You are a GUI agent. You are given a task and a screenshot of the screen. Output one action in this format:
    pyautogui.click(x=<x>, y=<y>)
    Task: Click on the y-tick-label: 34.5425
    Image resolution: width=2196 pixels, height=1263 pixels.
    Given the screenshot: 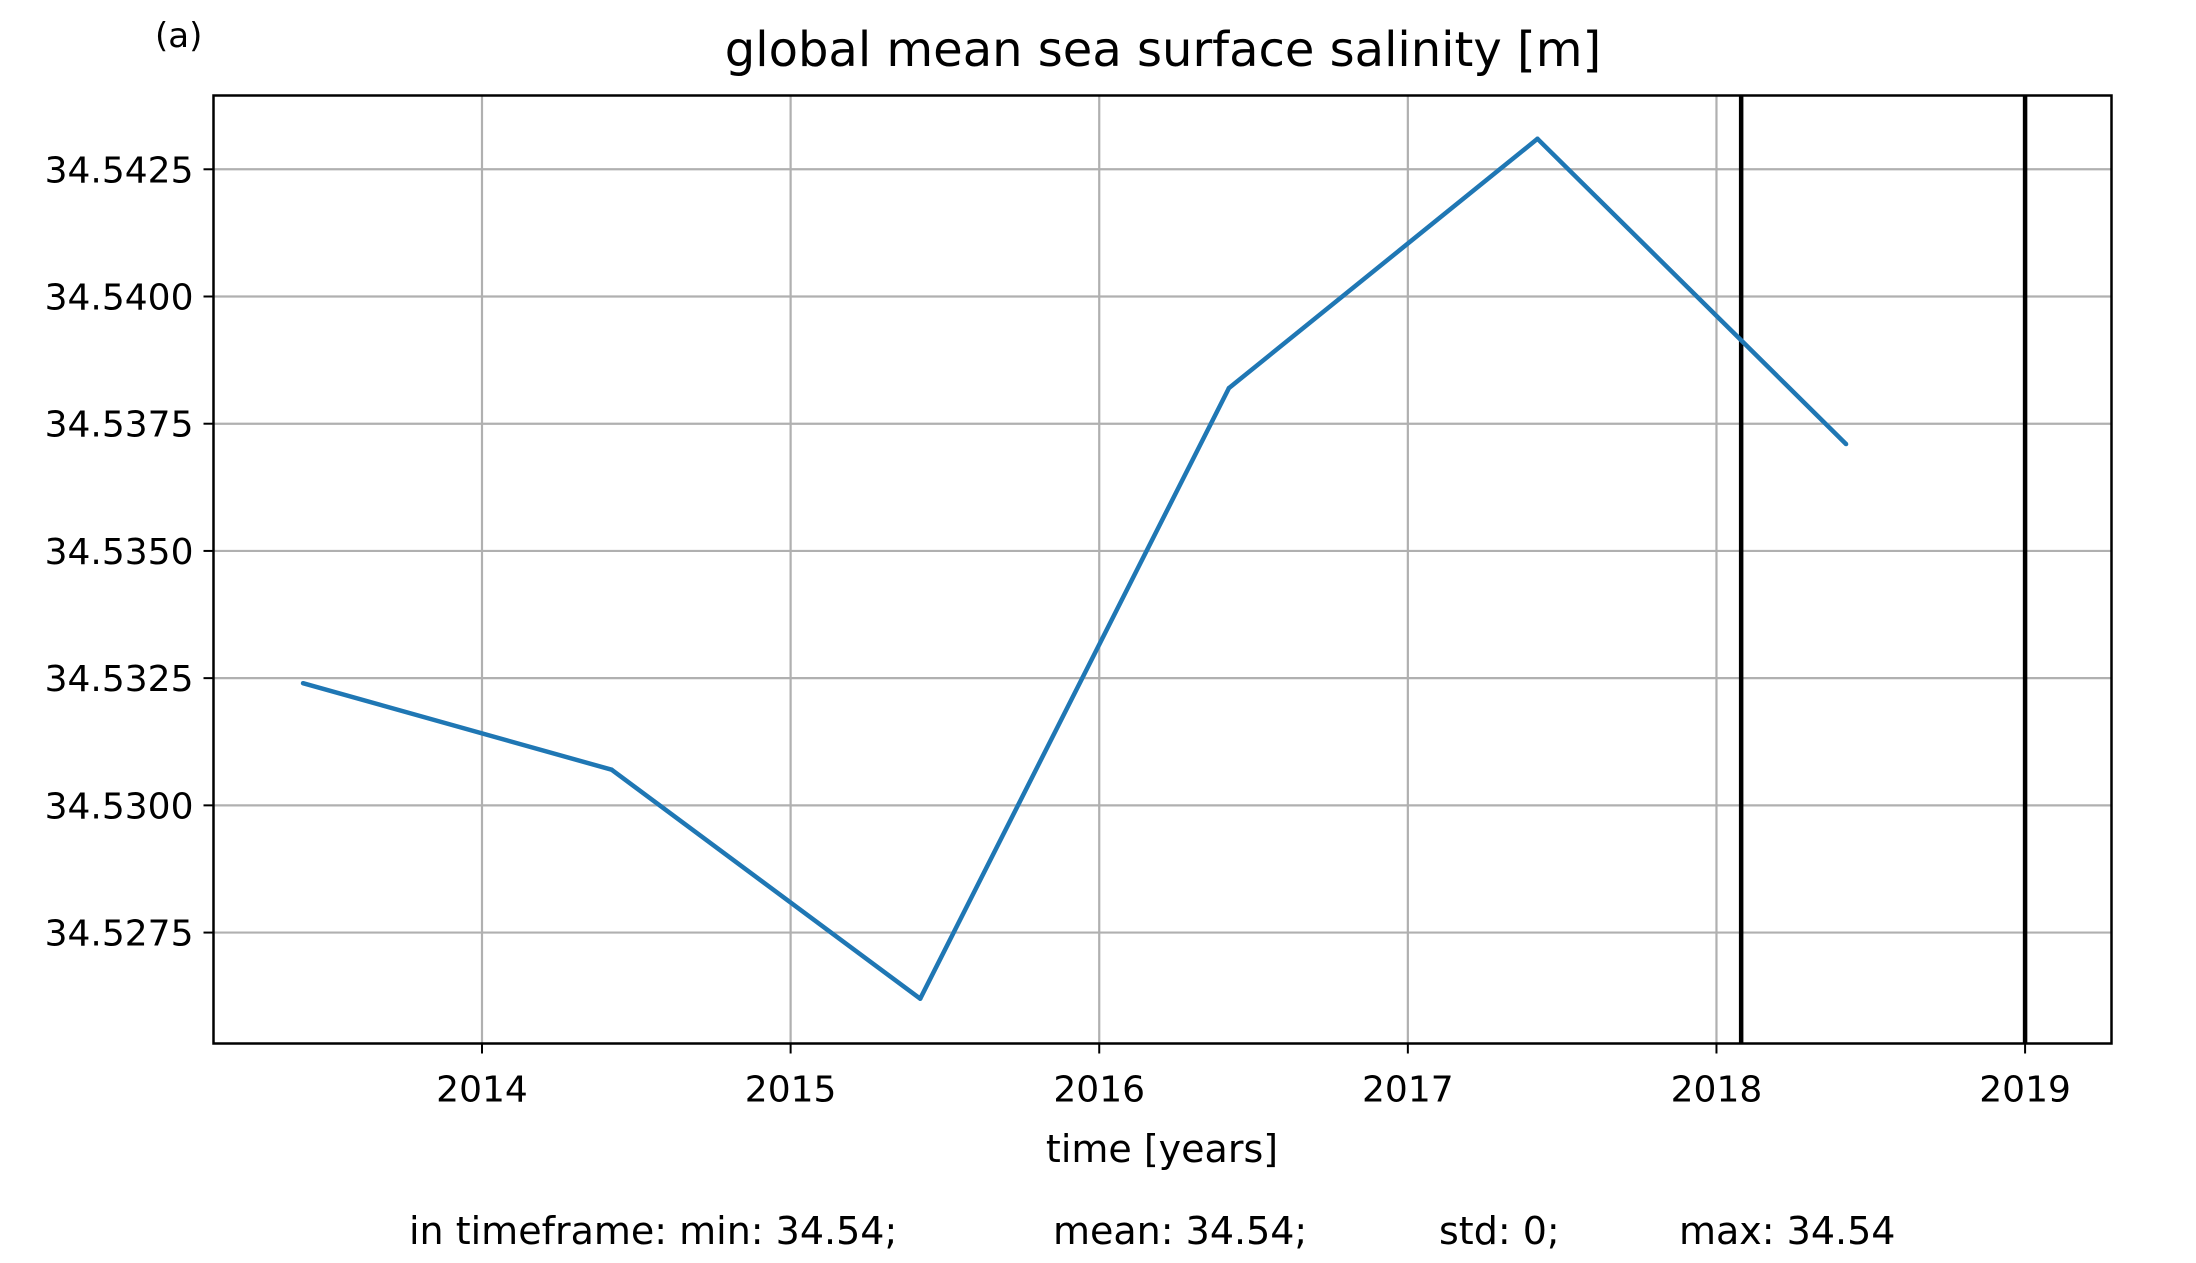 What is the action you would take?
    pyautogui.click(x=119, y=170)
    